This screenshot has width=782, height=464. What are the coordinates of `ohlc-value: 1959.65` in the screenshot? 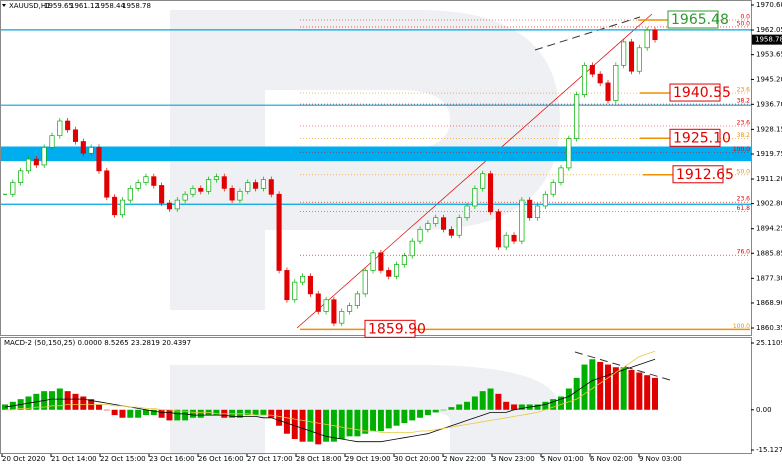 It's located at (58, 6).